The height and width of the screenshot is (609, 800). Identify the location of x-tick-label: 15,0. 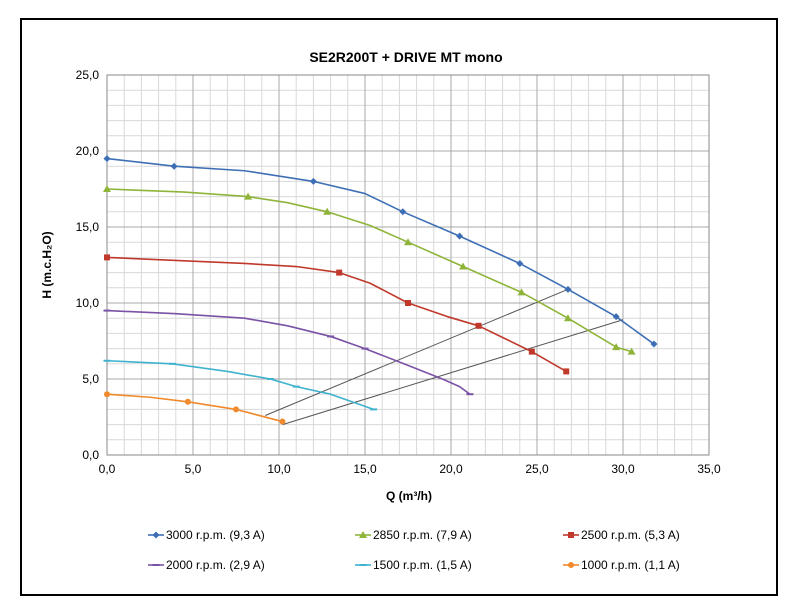
(365, 469).